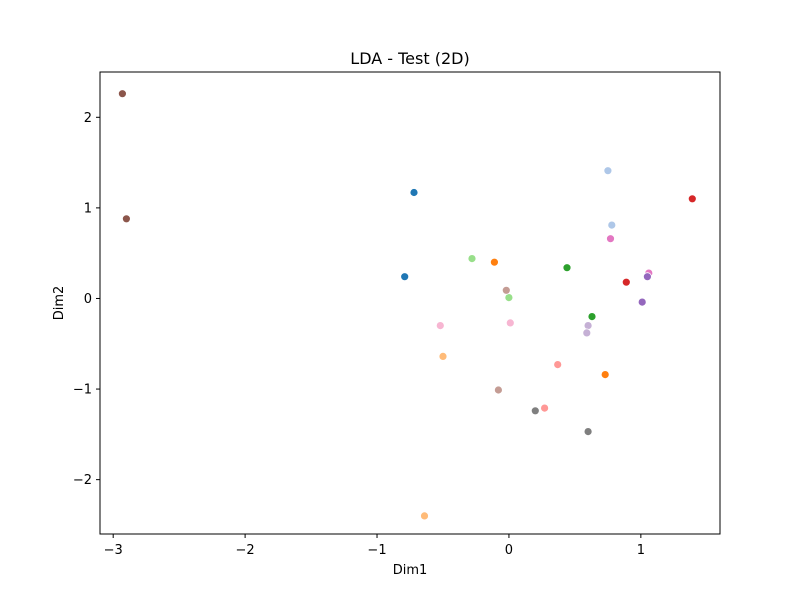  I want to click on y-tick-label-5: 2, so click(88, 118).